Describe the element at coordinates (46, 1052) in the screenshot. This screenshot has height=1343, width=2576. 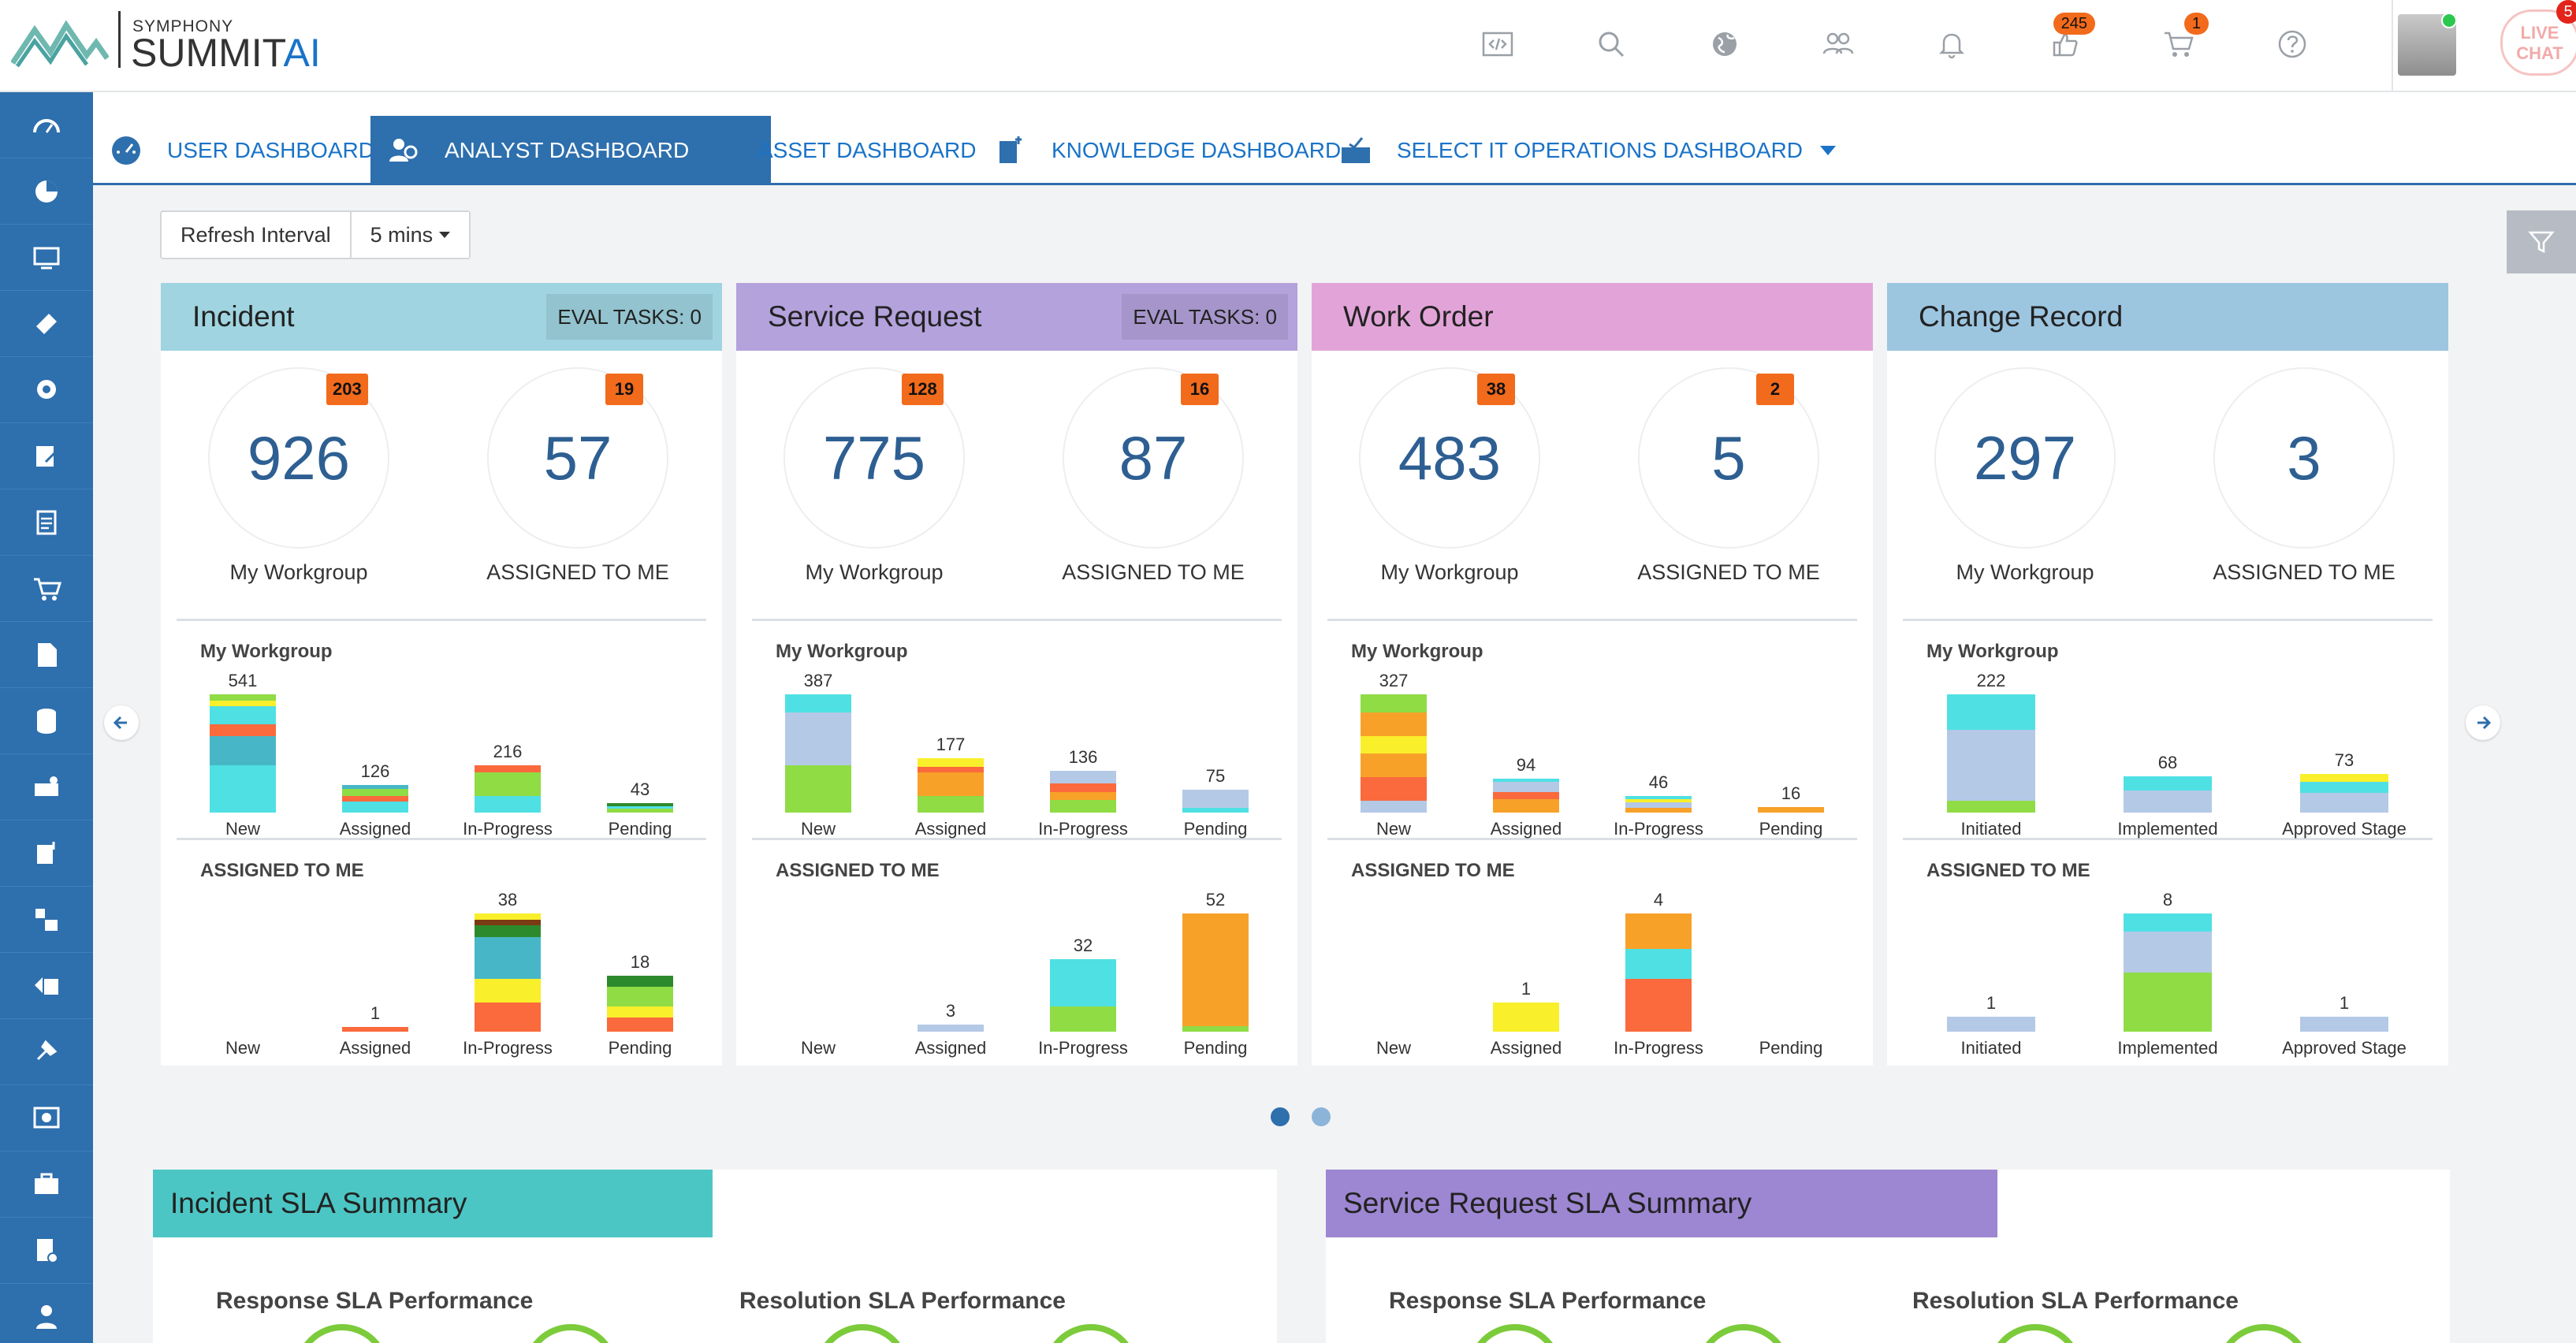
I see `sidebar-hammer-icon` at that location.